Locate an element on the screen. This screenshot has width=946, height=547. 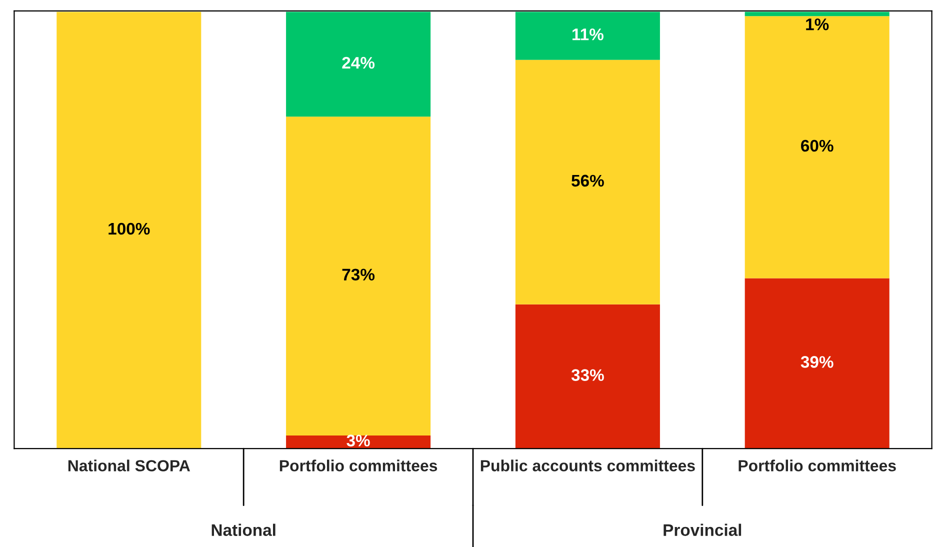
data-label: 3% is located at coordinates (358, 440).